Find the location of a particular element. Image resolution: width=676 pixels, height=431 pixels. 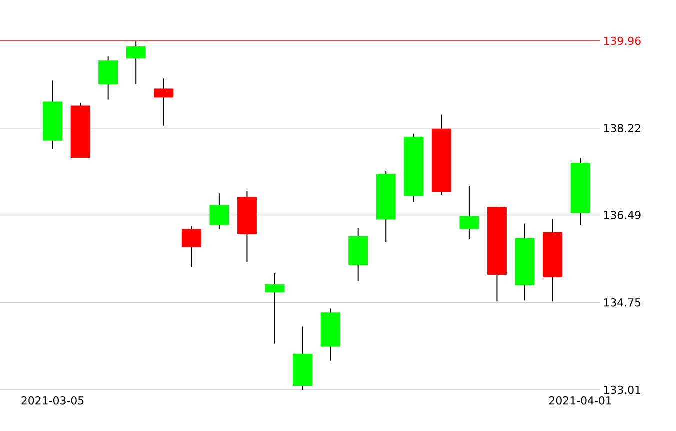

y-tick-label: 138.22 is located at coordinates (622, 128).